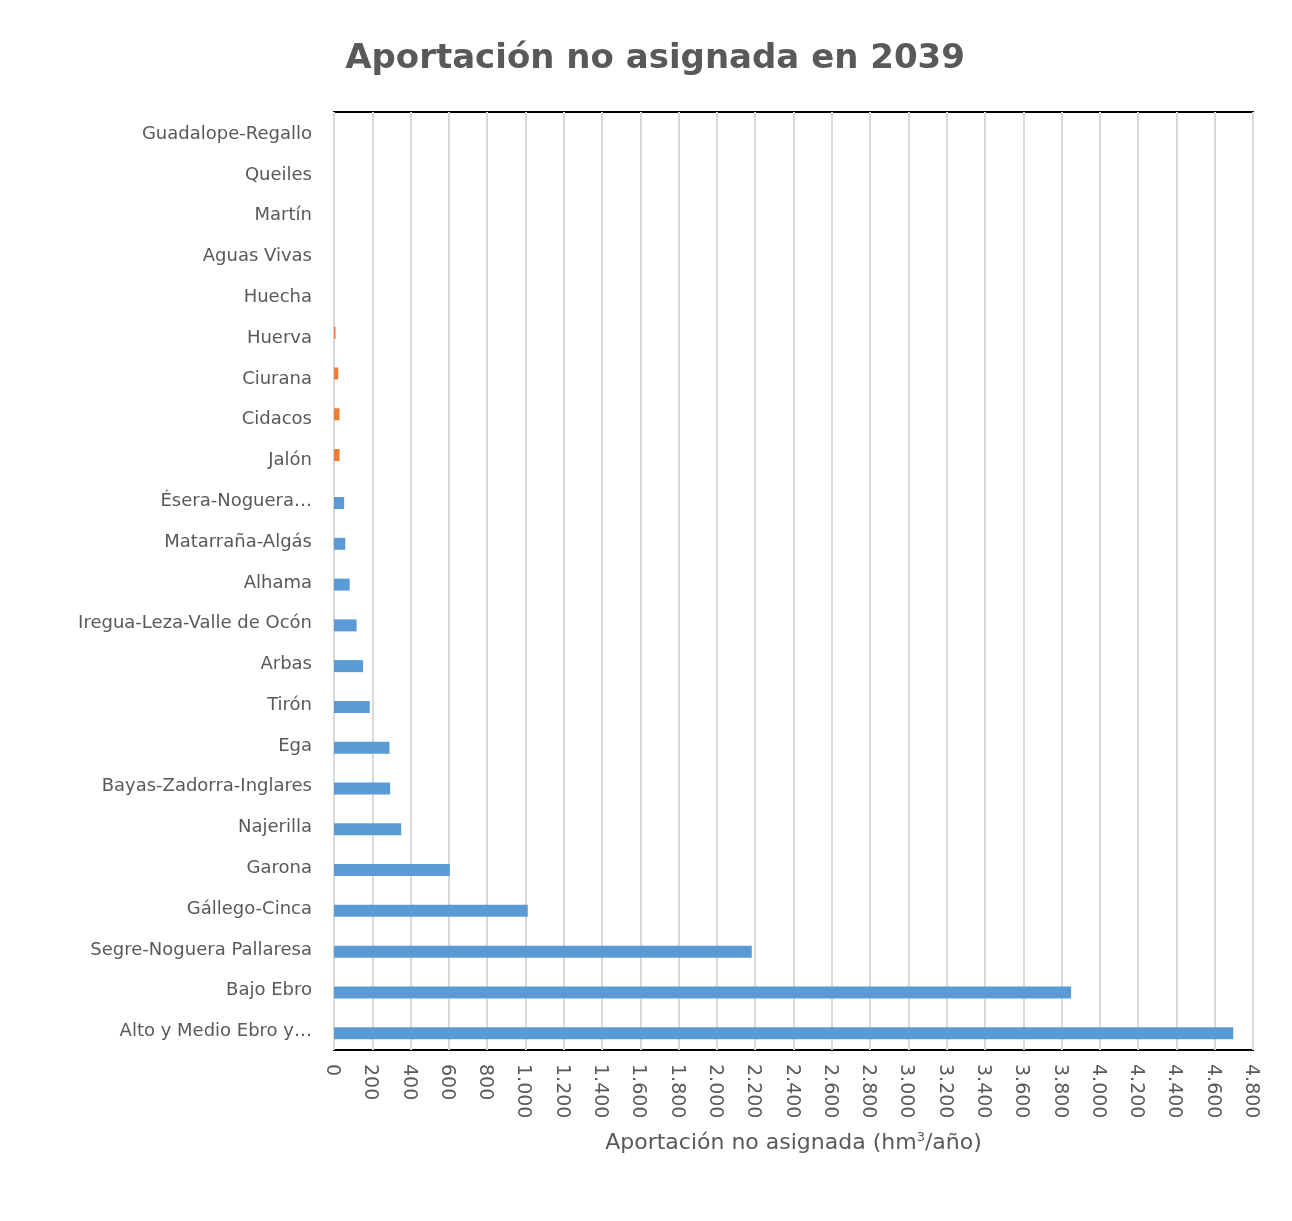 The width and height of the screenshot is (1292, 1221). Describe the element at coordinates (201, 948) in the screenshot. I see `y-tick-label: Segre-Noguera Pallaresa` at that location.